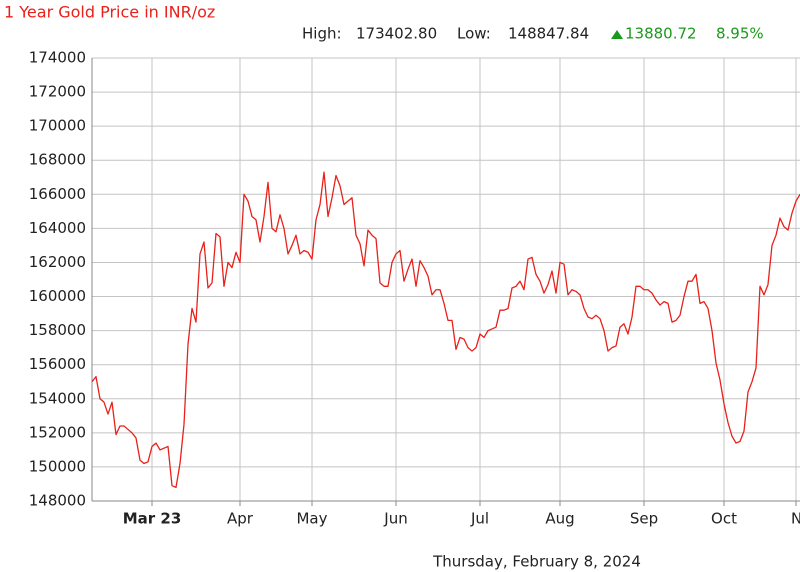 The width and height of the screenshot is (800, 572). I want to click on x-tick-label: Mar 23, so click(152, 519).